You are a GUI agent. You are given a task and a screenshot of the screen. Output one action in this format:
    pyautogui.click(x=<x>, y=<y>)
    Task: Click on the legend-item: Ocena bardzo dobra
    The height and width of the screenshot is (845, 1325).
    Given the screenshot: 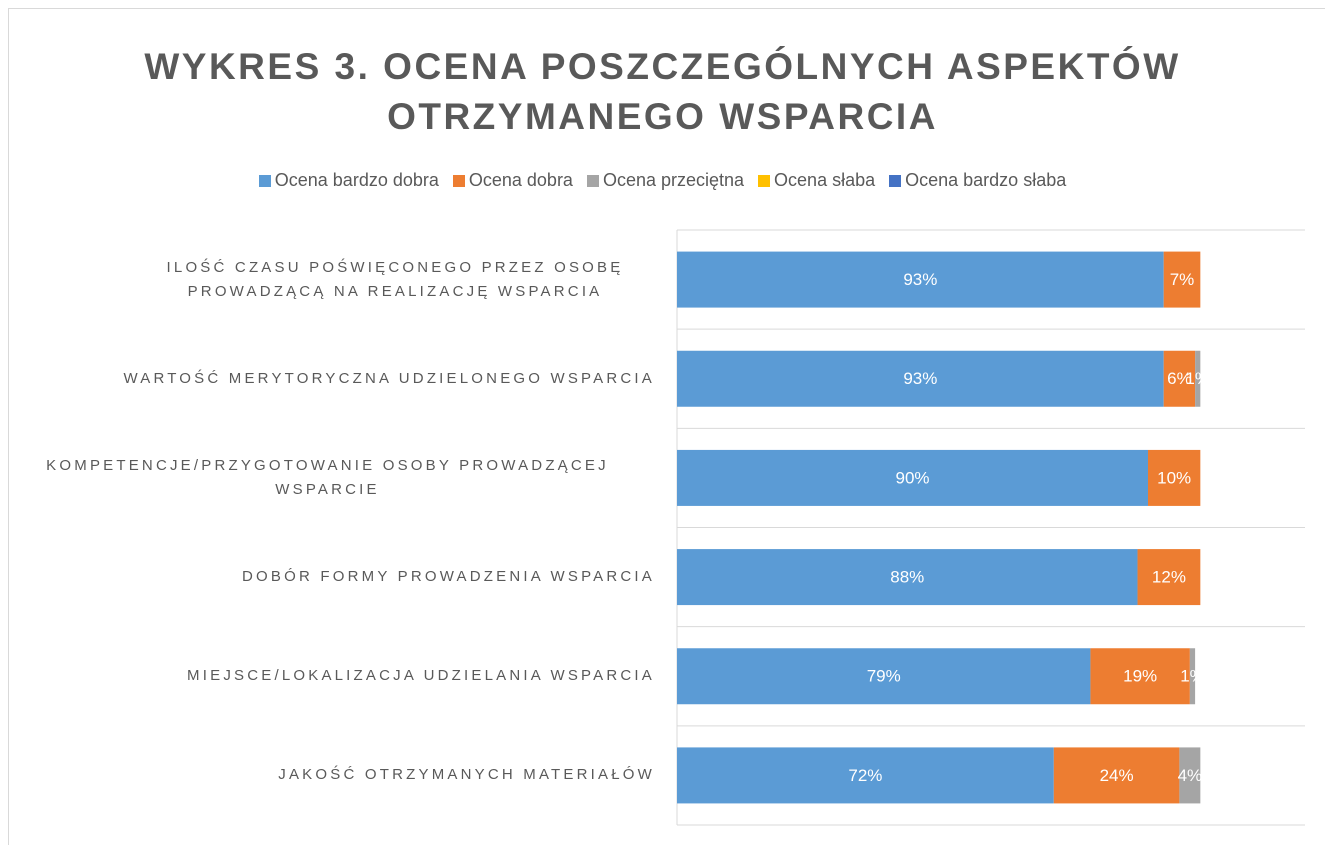 What is the action you would take?
    pyautogui.click(x=348, y=180)
    